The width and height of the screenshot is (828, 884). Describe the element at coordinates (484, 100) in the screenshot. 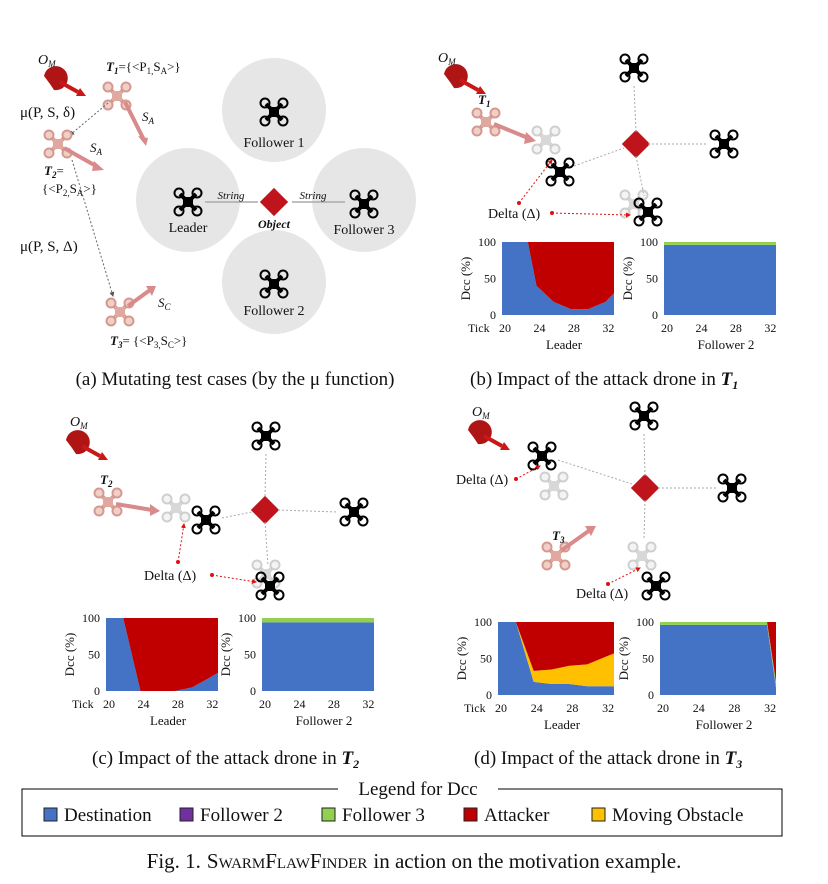

I see `b-t1-label: T1` at that location.